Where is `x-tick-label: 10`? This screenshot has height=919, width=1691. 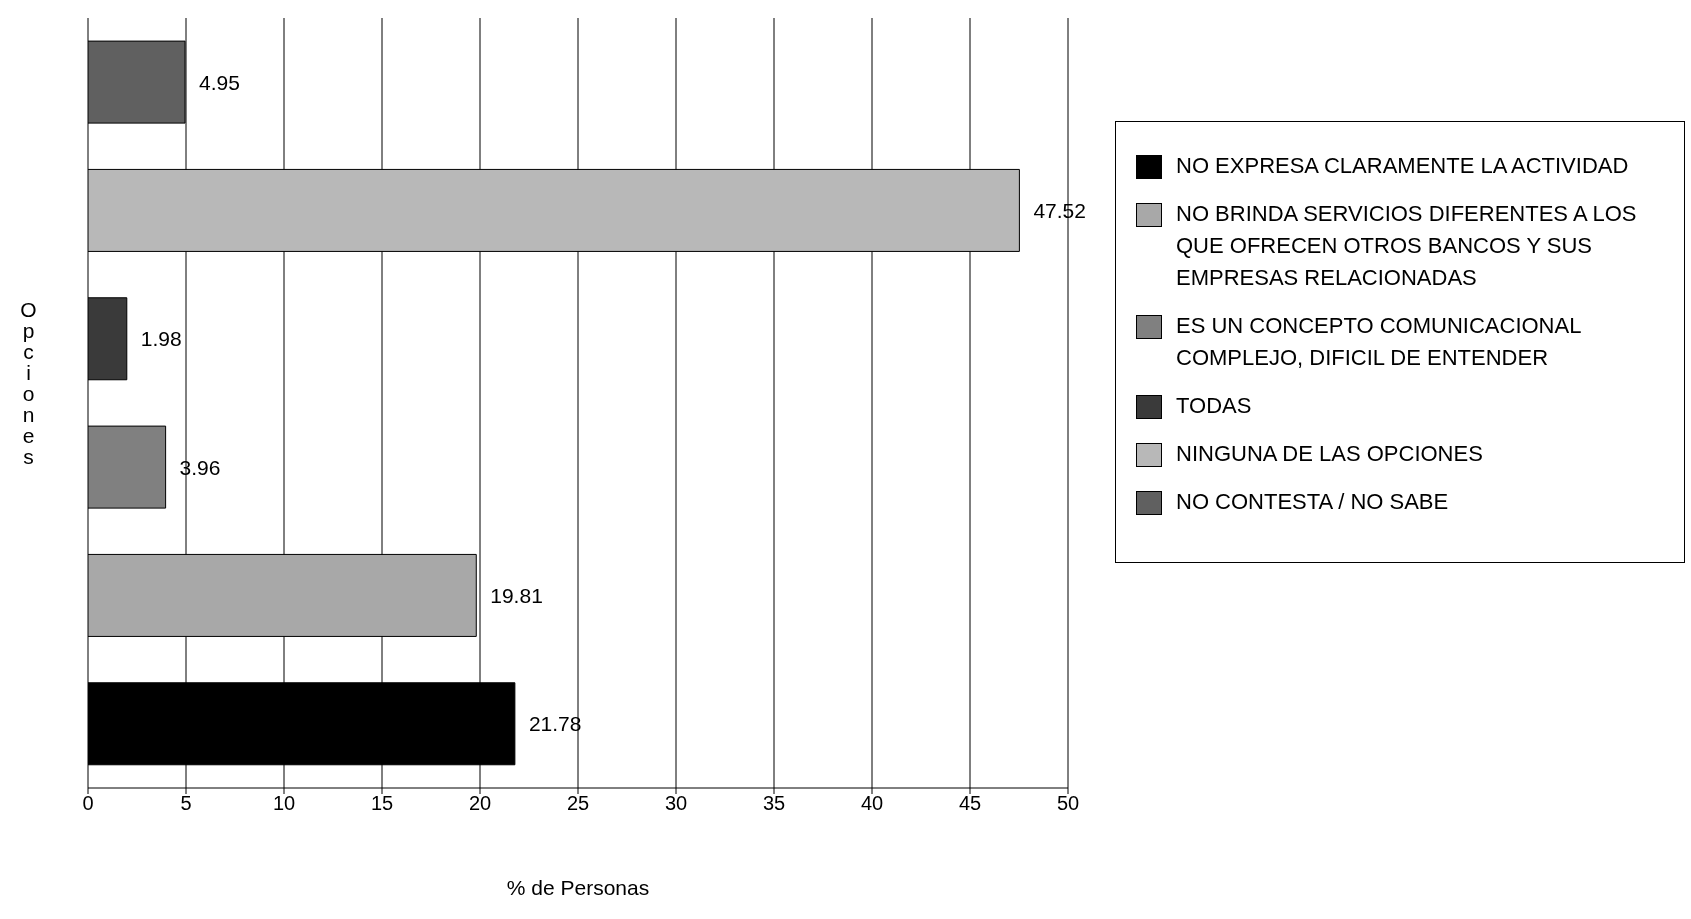 x-tick-label: 10 is located at coordinates (284, 803).